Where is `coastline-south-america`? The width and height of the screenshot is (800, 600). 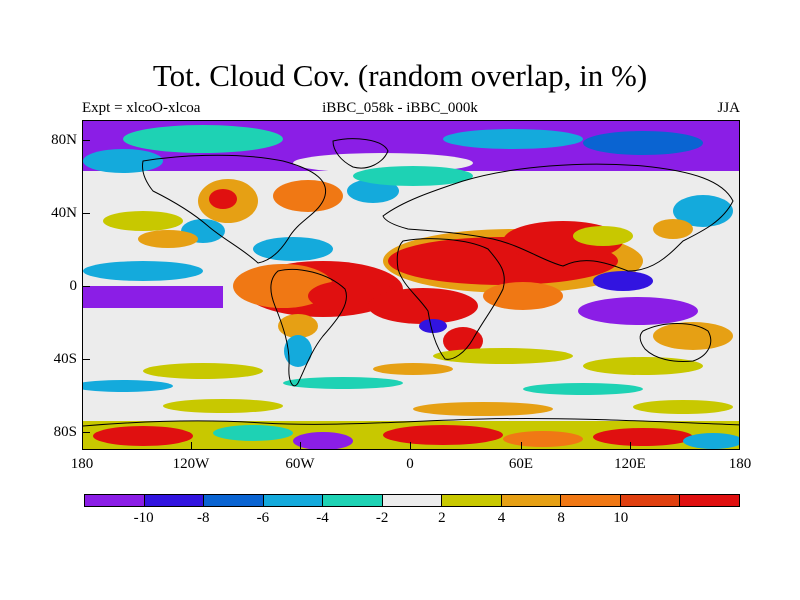 coastline-south-america is located at coordinates (308, 327).